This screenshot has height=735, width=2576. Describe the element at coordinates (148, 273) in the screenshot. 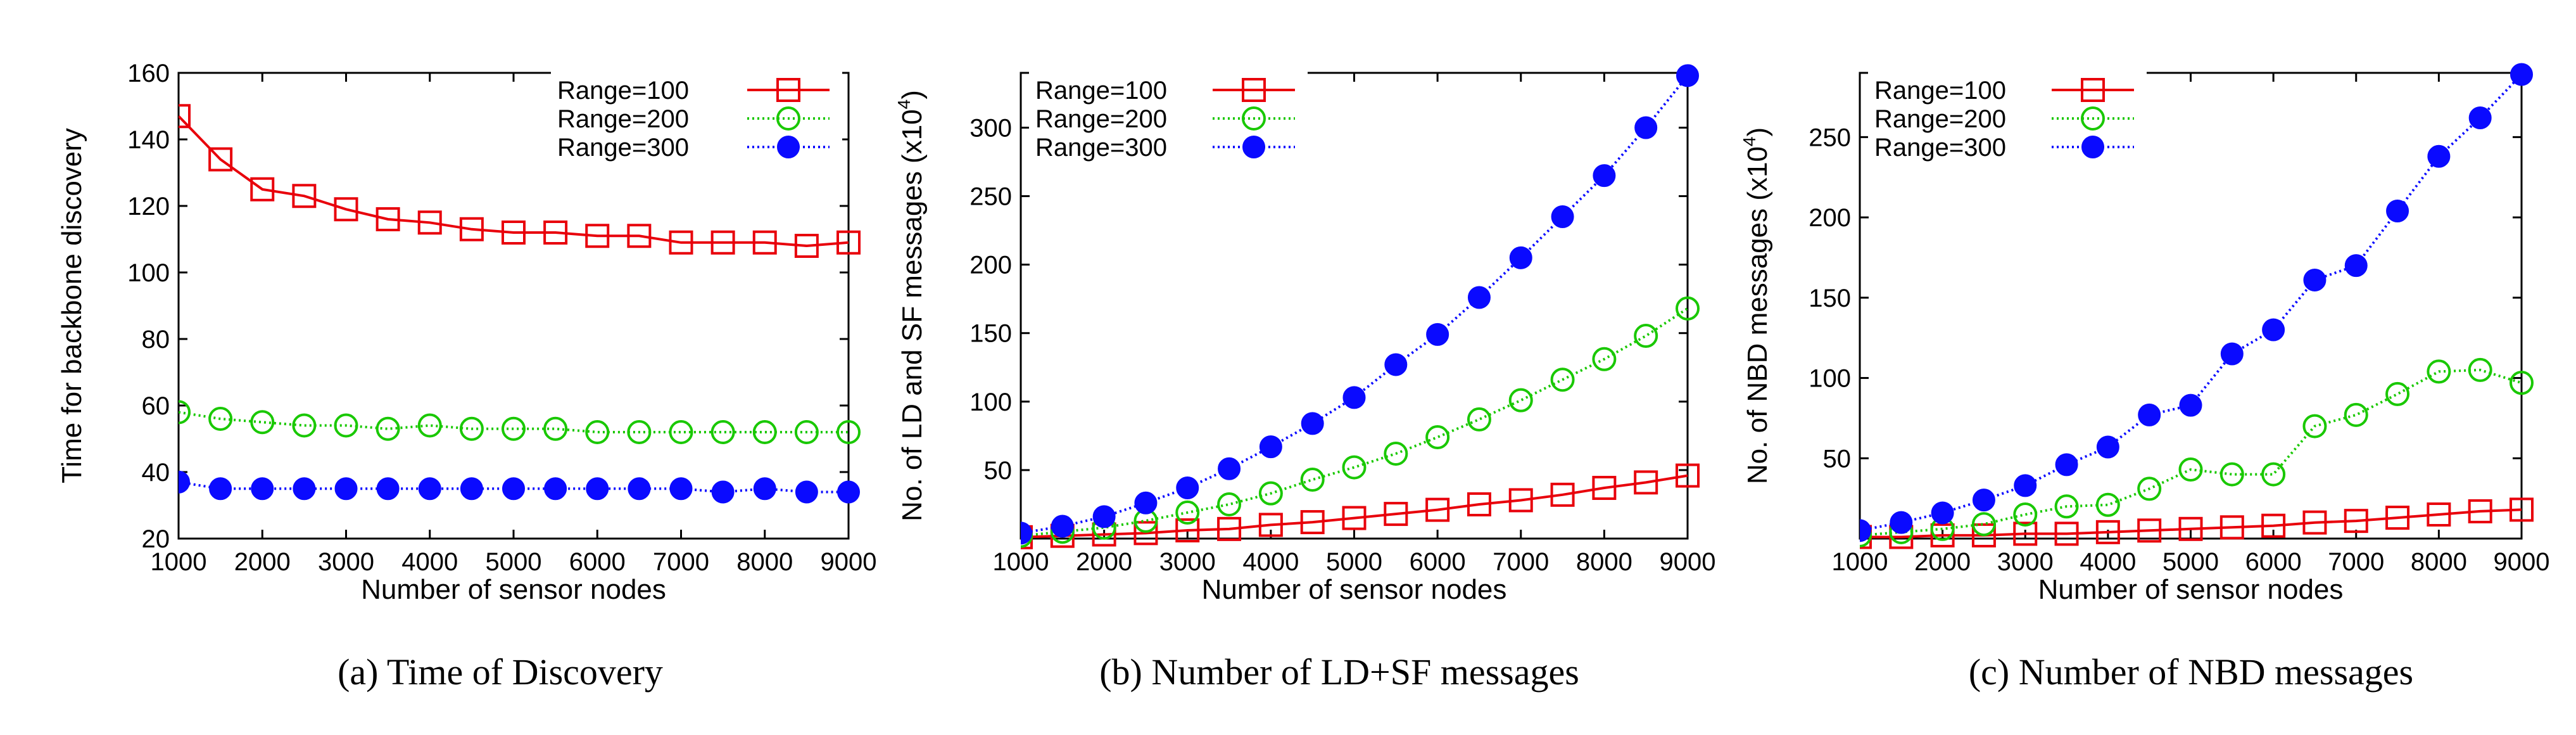

I see `y-tick-label: 100` at that location.